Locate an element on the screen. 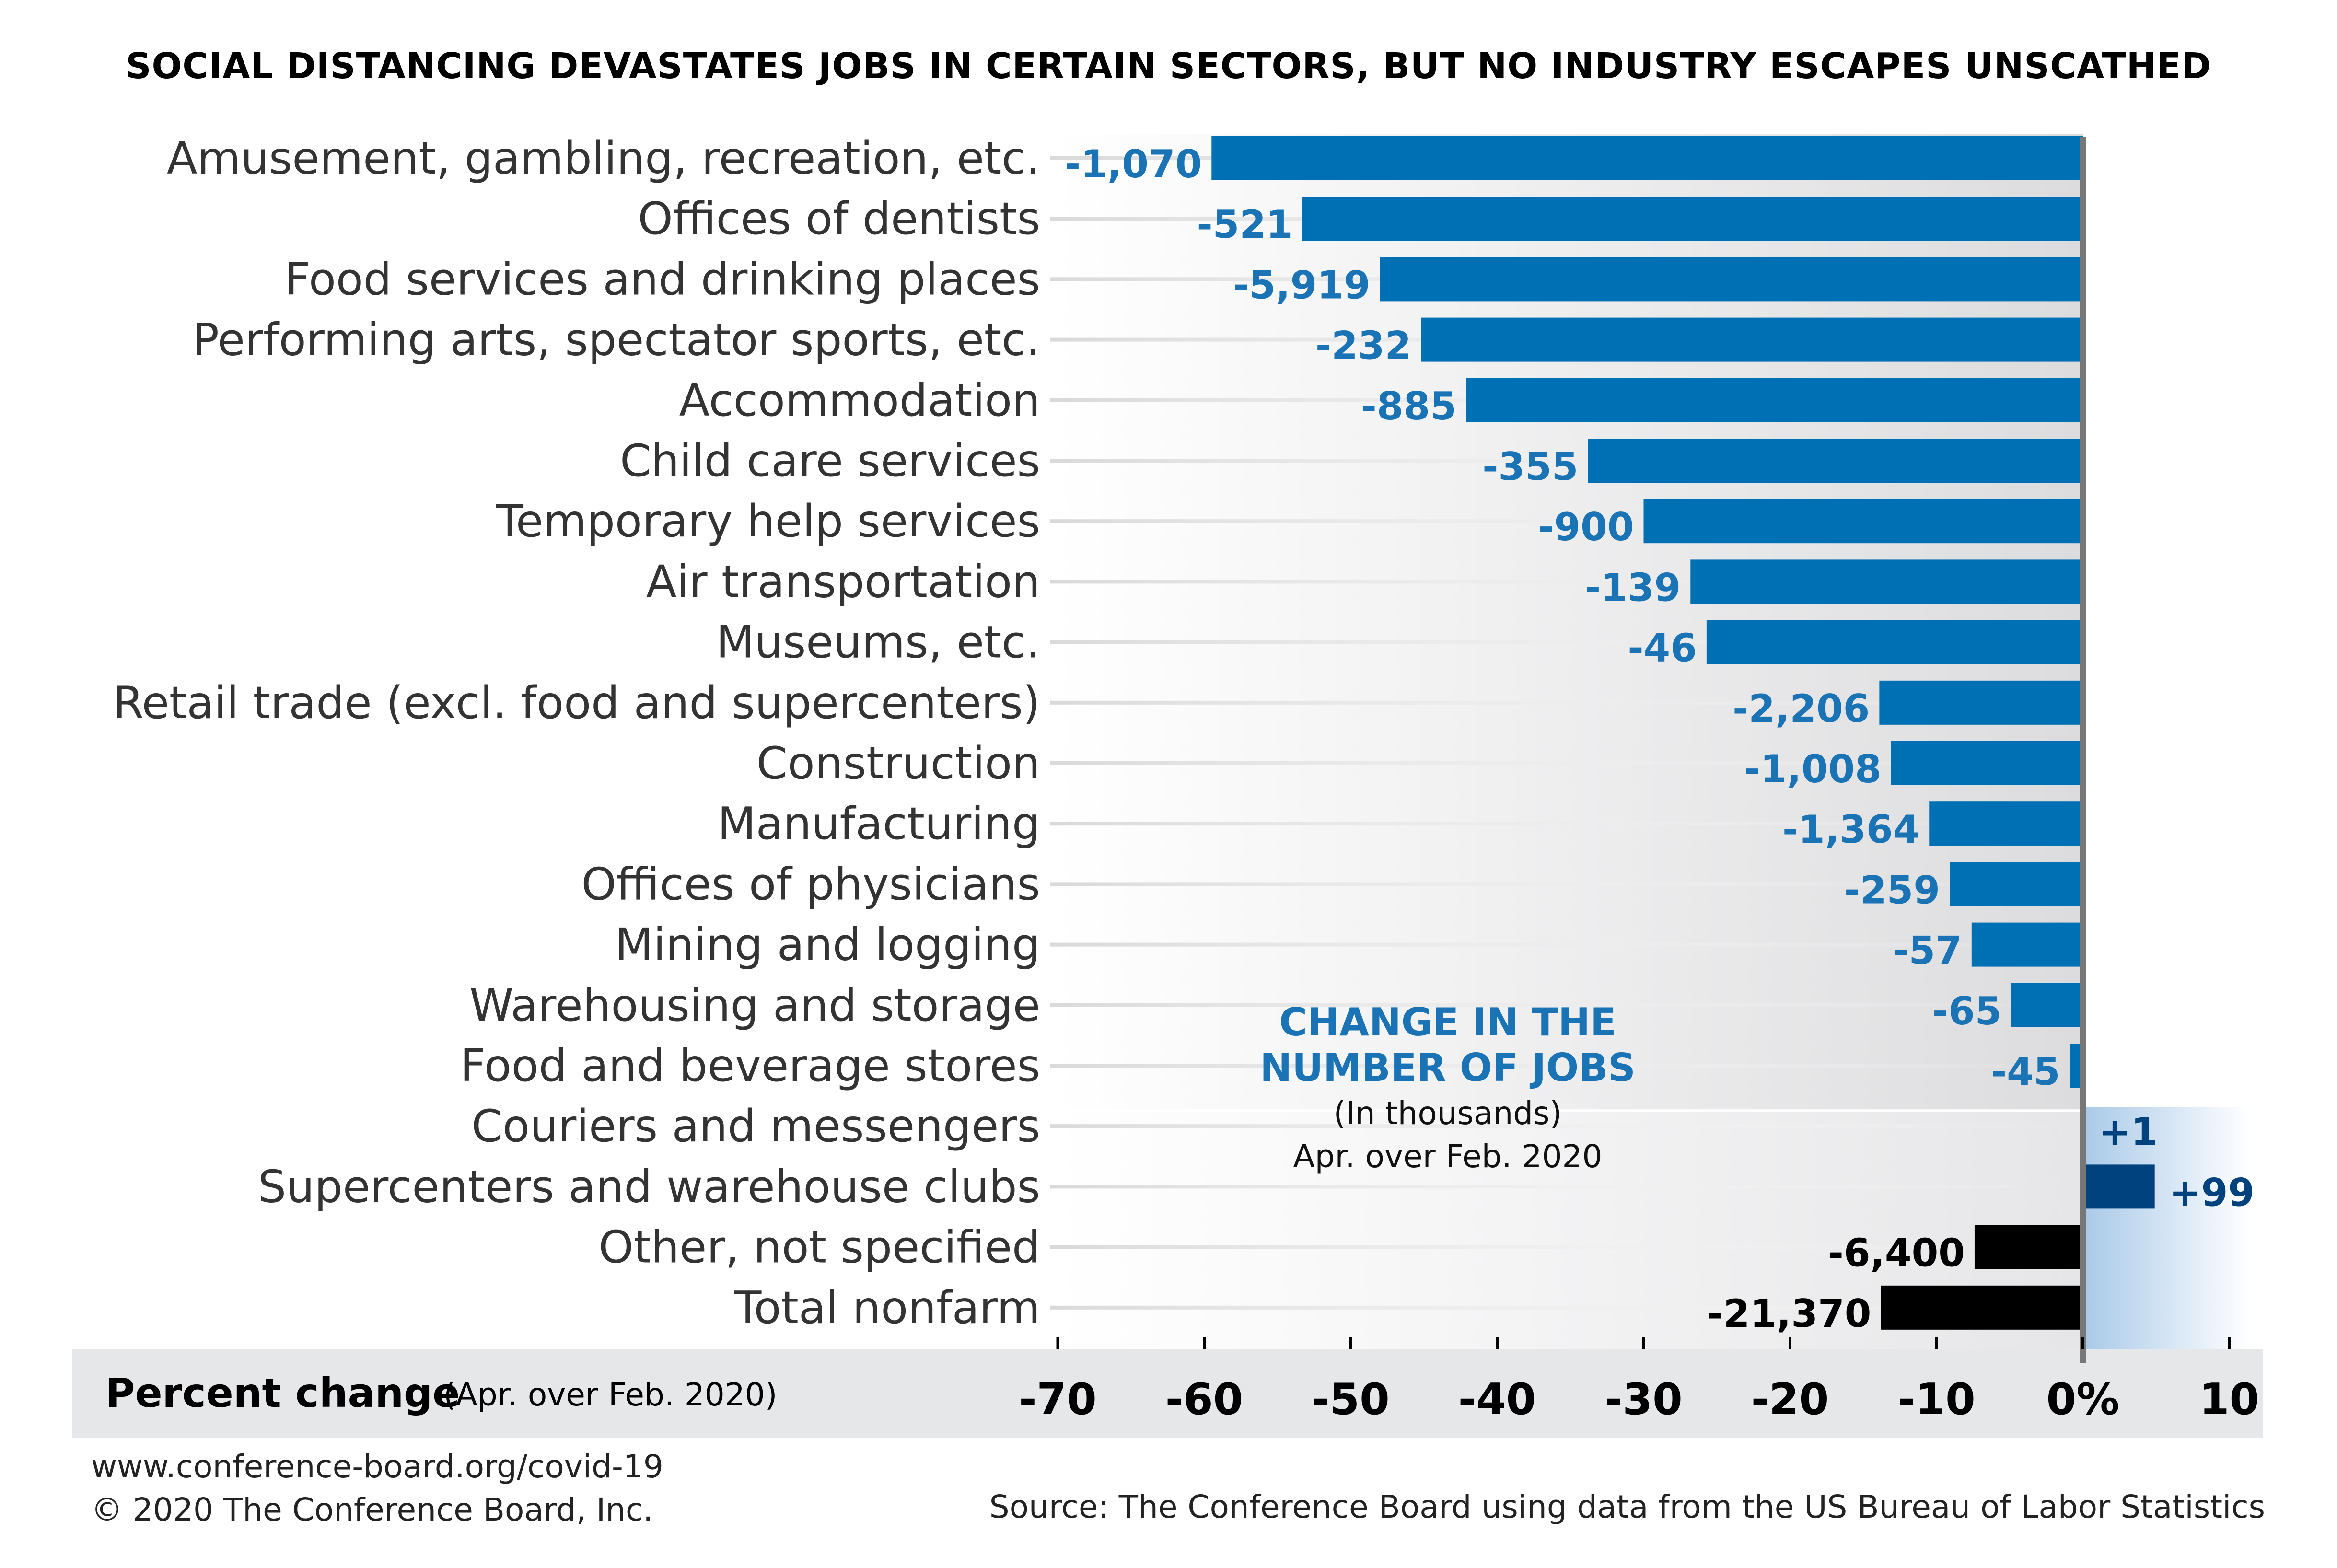  category-label: Food services and drinking places is located at coordinates (663, 279).